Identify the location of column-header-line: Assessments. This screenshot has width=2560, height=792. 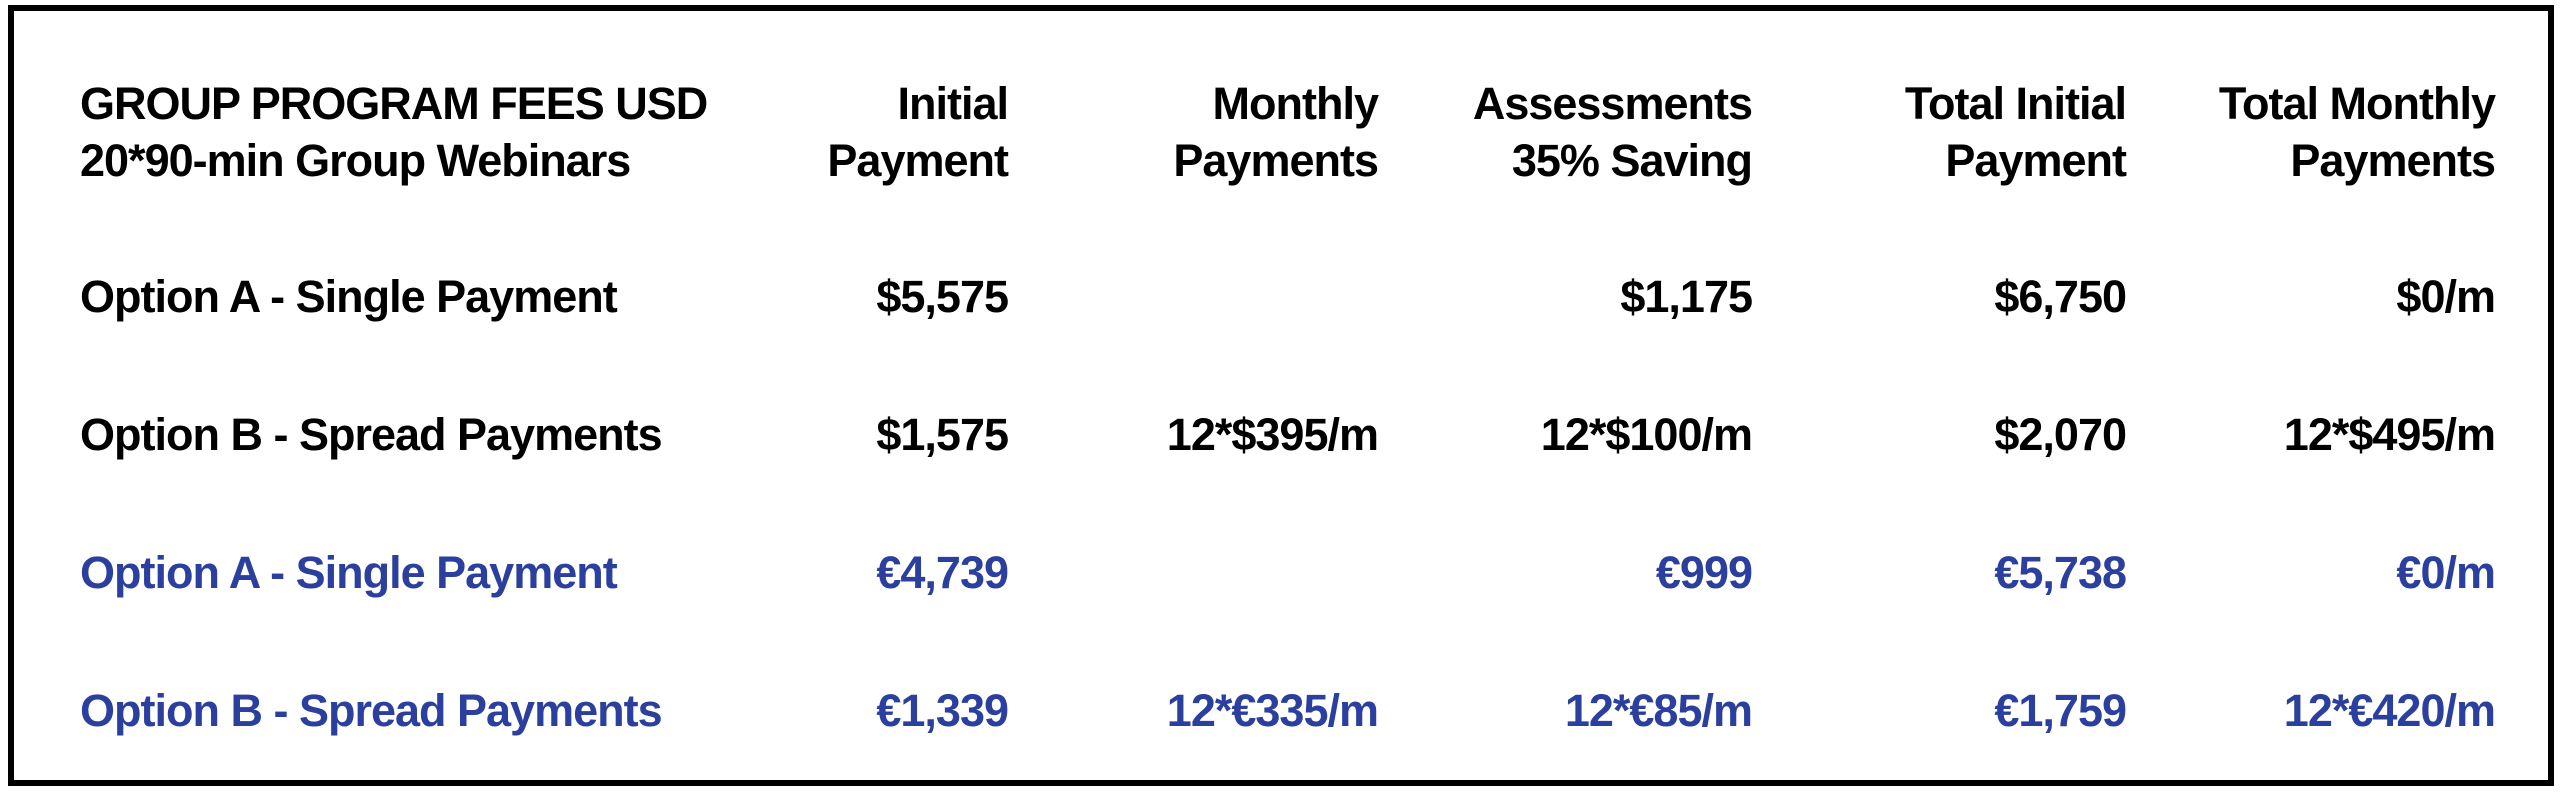
(1612, 104).